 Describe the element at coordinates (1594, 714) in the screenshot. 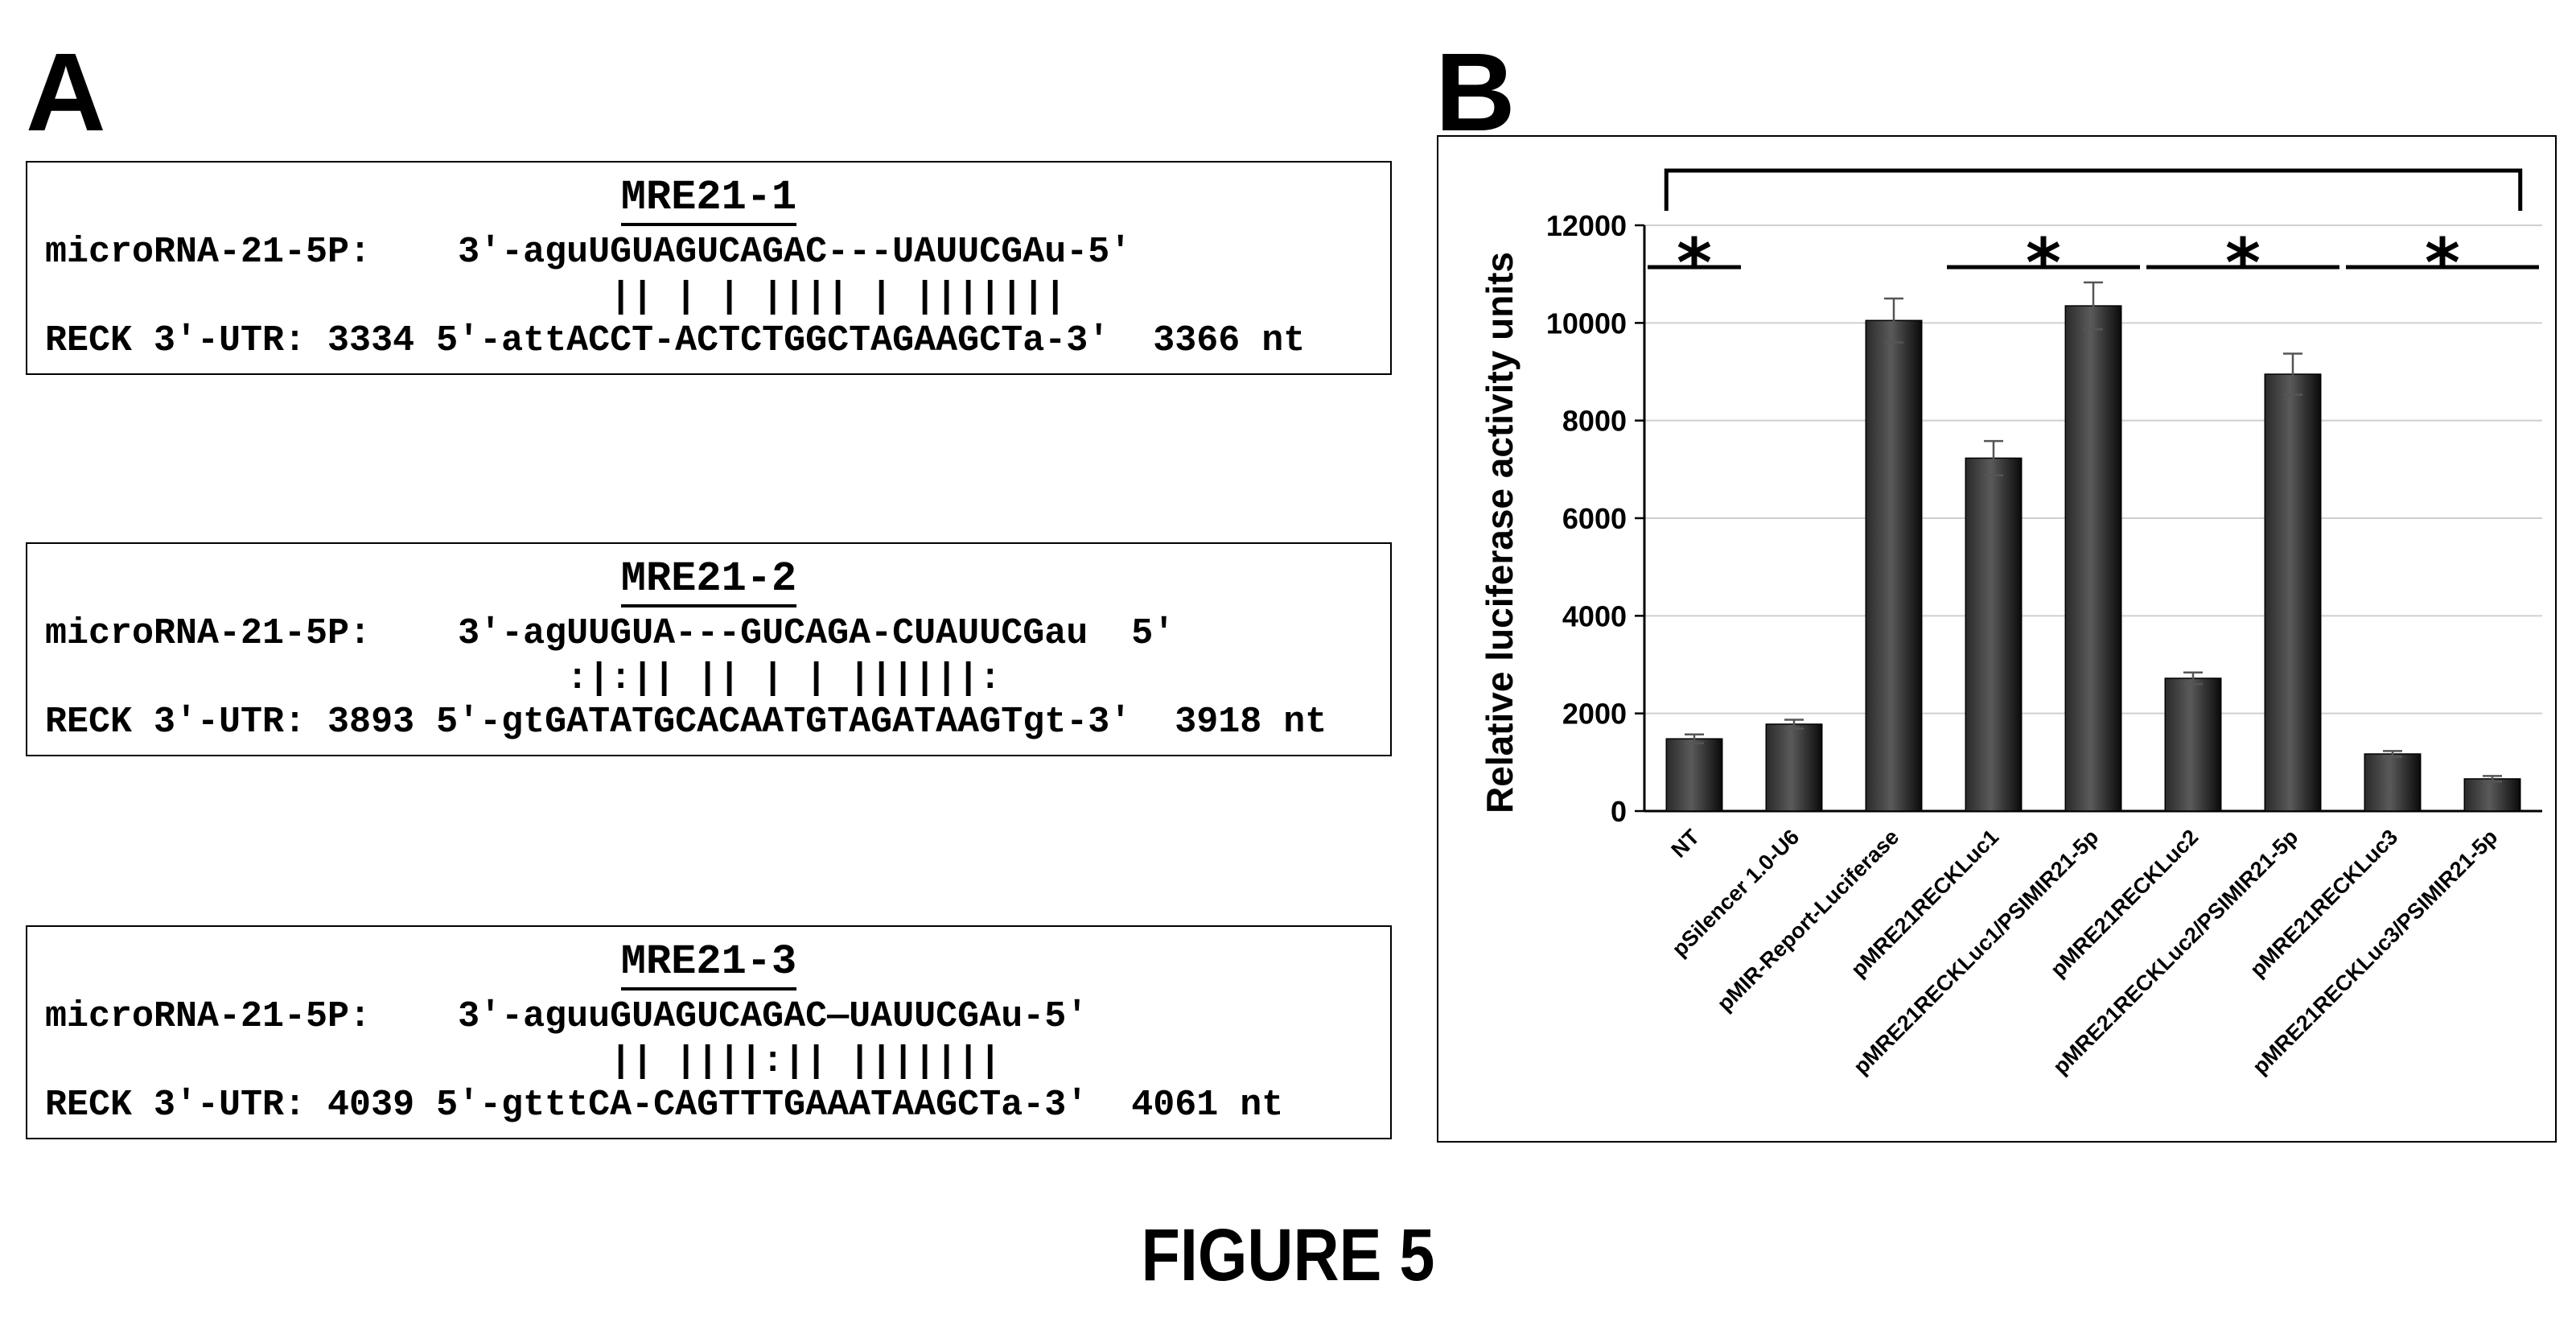

I see `y-tick-label: 2000` at that location.